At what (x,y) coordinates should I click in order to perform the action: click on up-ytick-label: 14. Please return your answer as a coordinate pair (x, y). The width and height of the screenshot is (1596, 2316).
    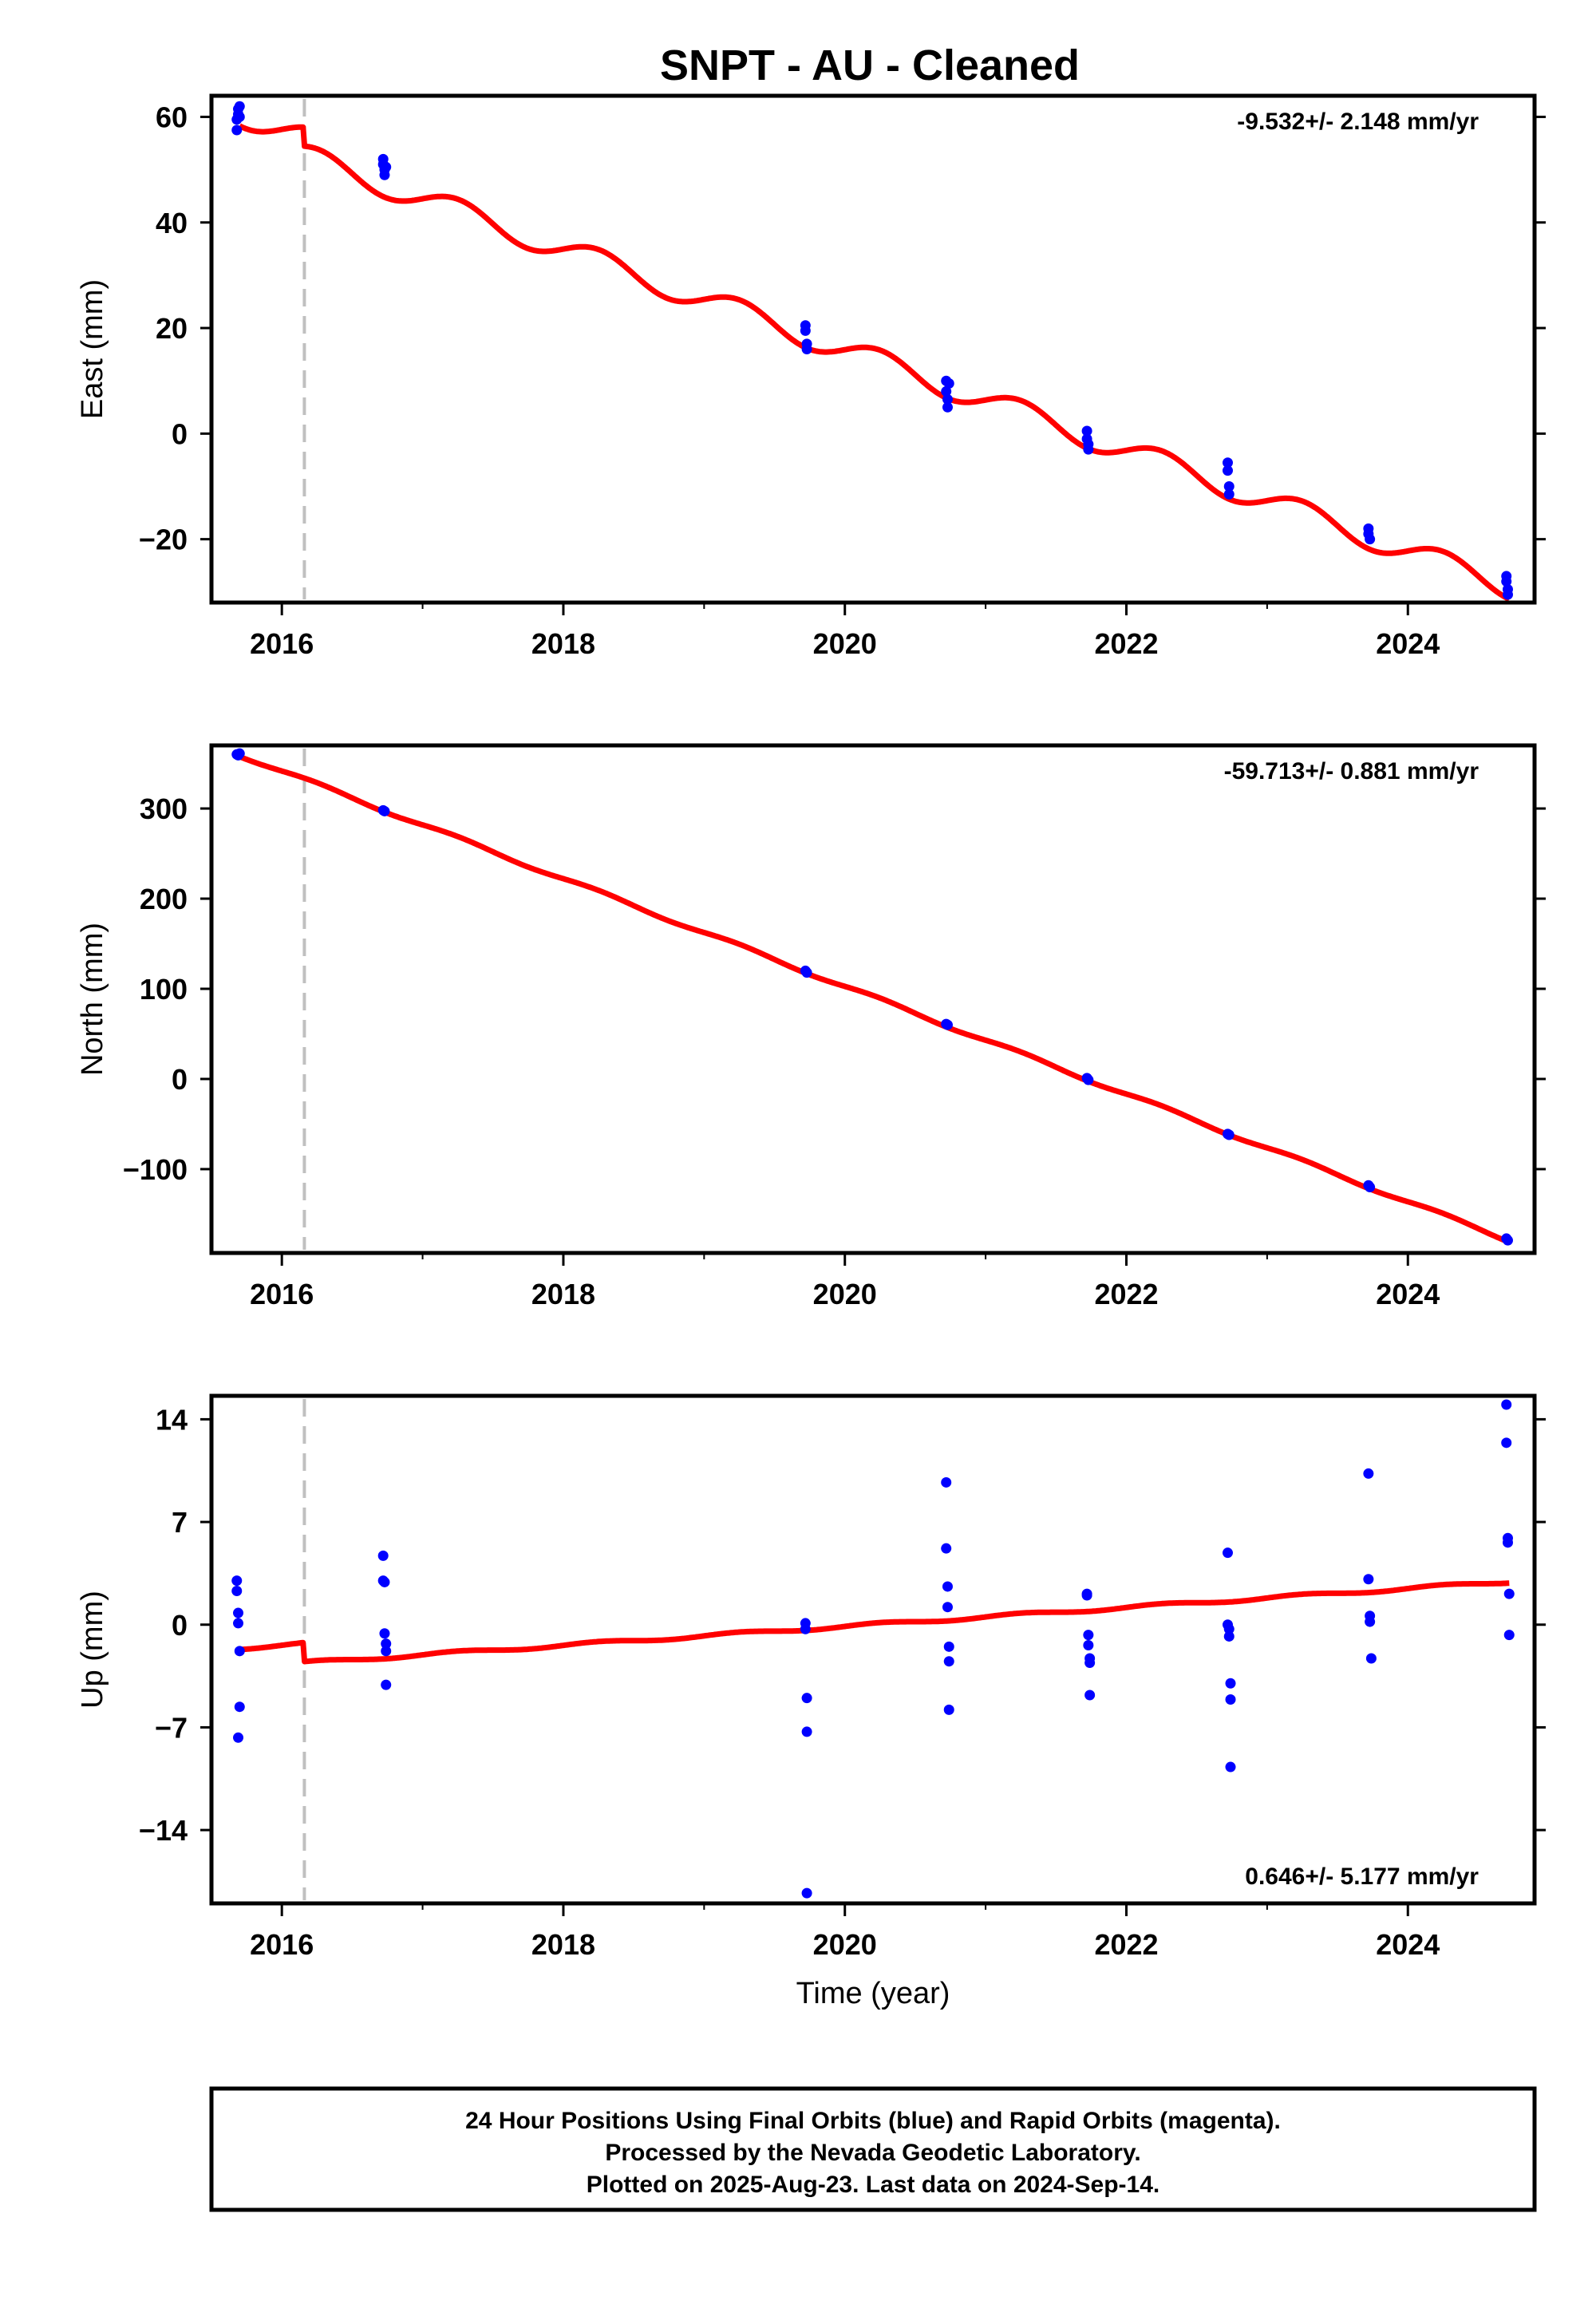
    Looking at the image, I should click on (172, 1419).